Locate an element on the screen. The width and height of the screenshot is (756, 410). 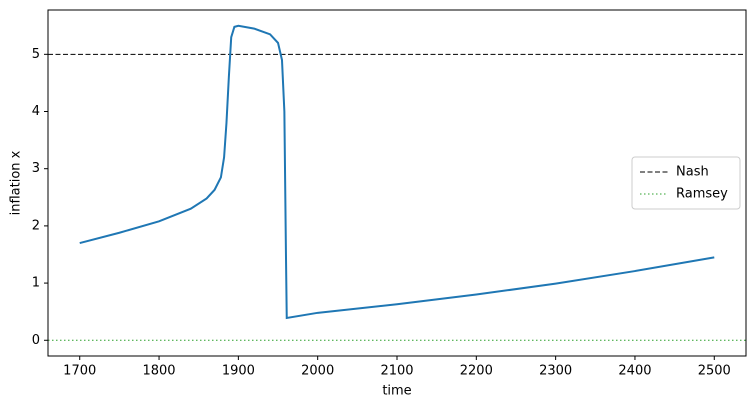
x-tick-label: 2000 is located at coordinates (317, 371).